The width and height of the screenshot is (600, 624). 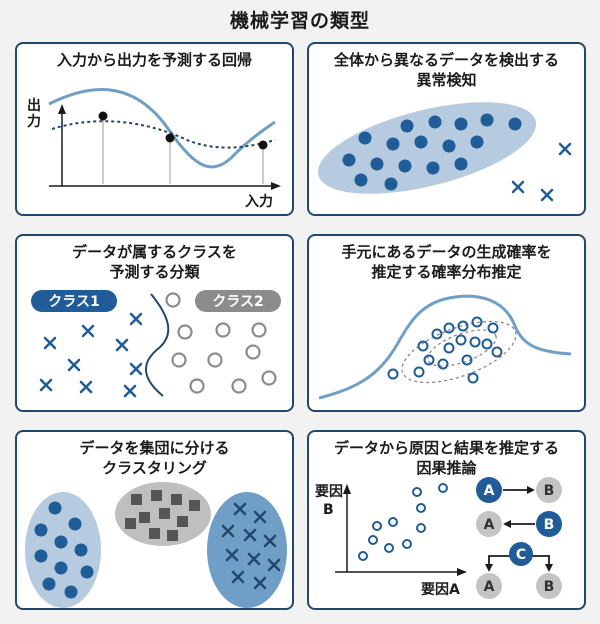 I want to click on anomaly-diagram, so click(x=444, y=152).